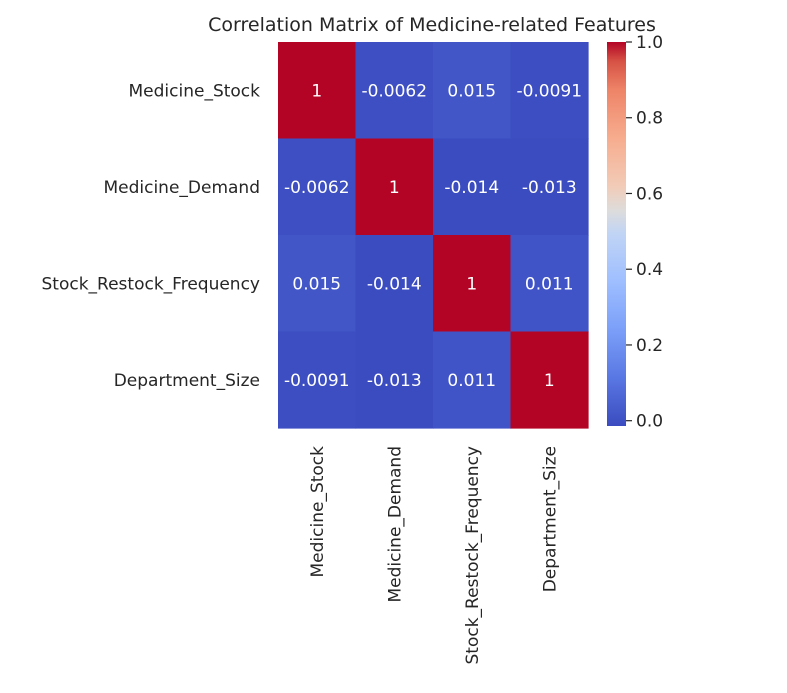 Image resolution: width=787 pixels, height=693 pixels. I want to click on row-label-2: Stock_Restock_Frequency, so click(151, 284).